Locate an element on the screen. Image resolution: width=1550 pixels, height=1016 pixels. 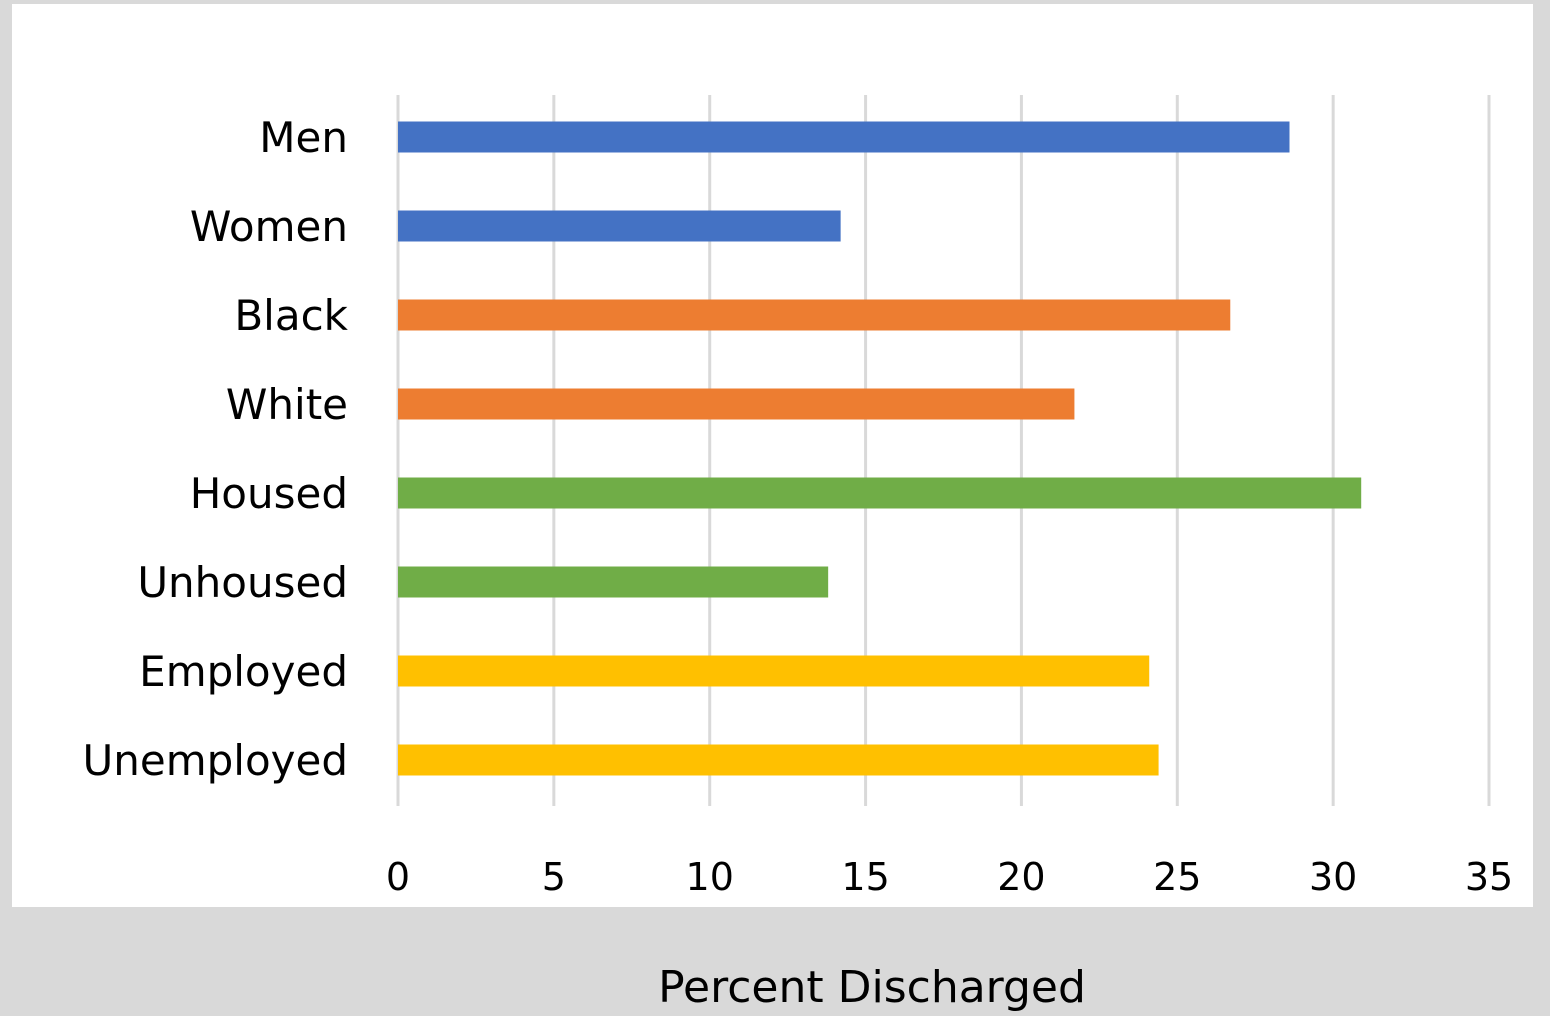
category-label: White is located at coordinates (287, 404).